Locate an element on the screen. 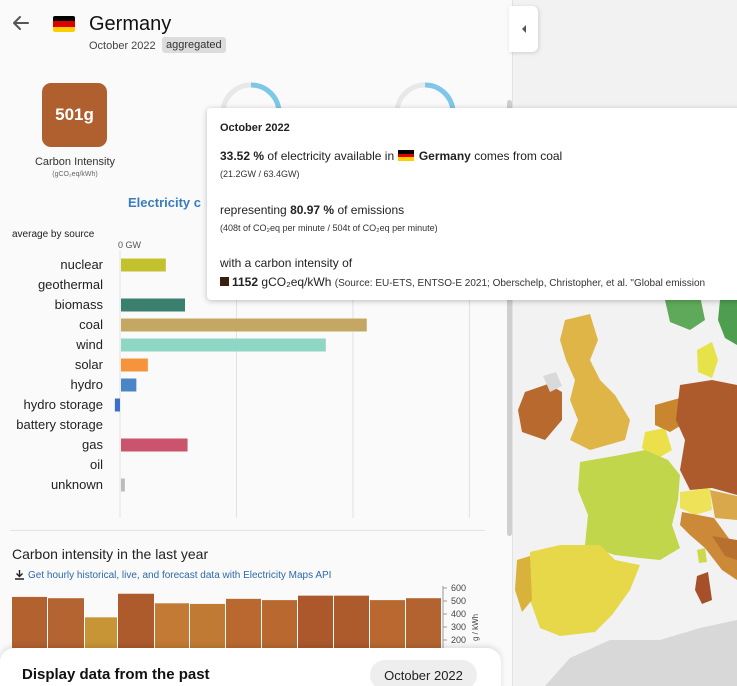 The image size is (737, 686). category-label: geothermal is located at coordinates (70, 284).